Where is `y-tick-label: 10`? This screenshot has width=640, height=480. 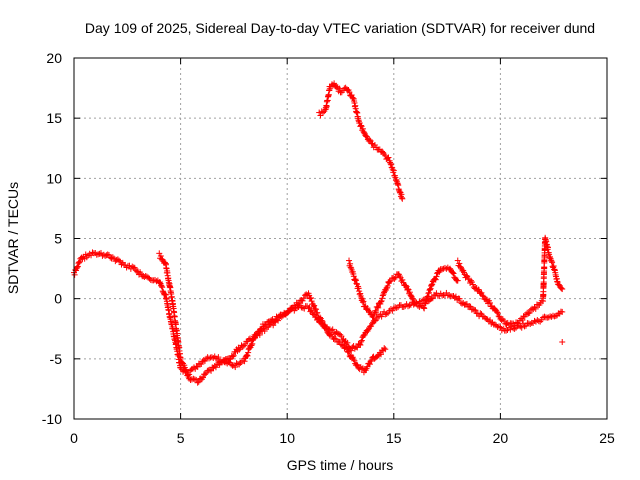 y-tick-label: 10 is located at coordinates (54, 178).